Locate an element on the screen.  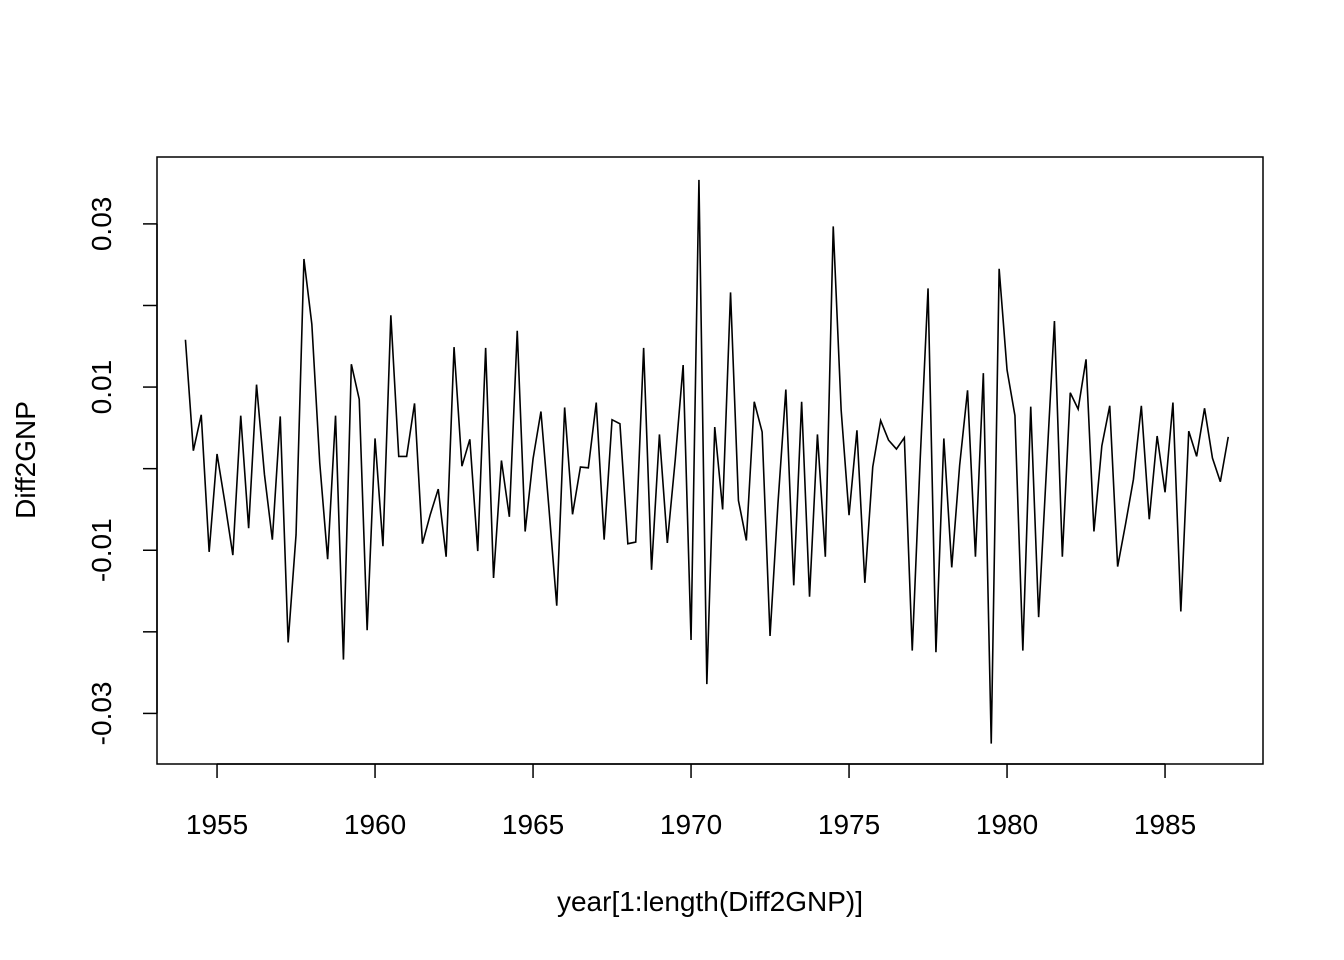
y-tick-label: 0.03 is located at coordinates (101, 224).